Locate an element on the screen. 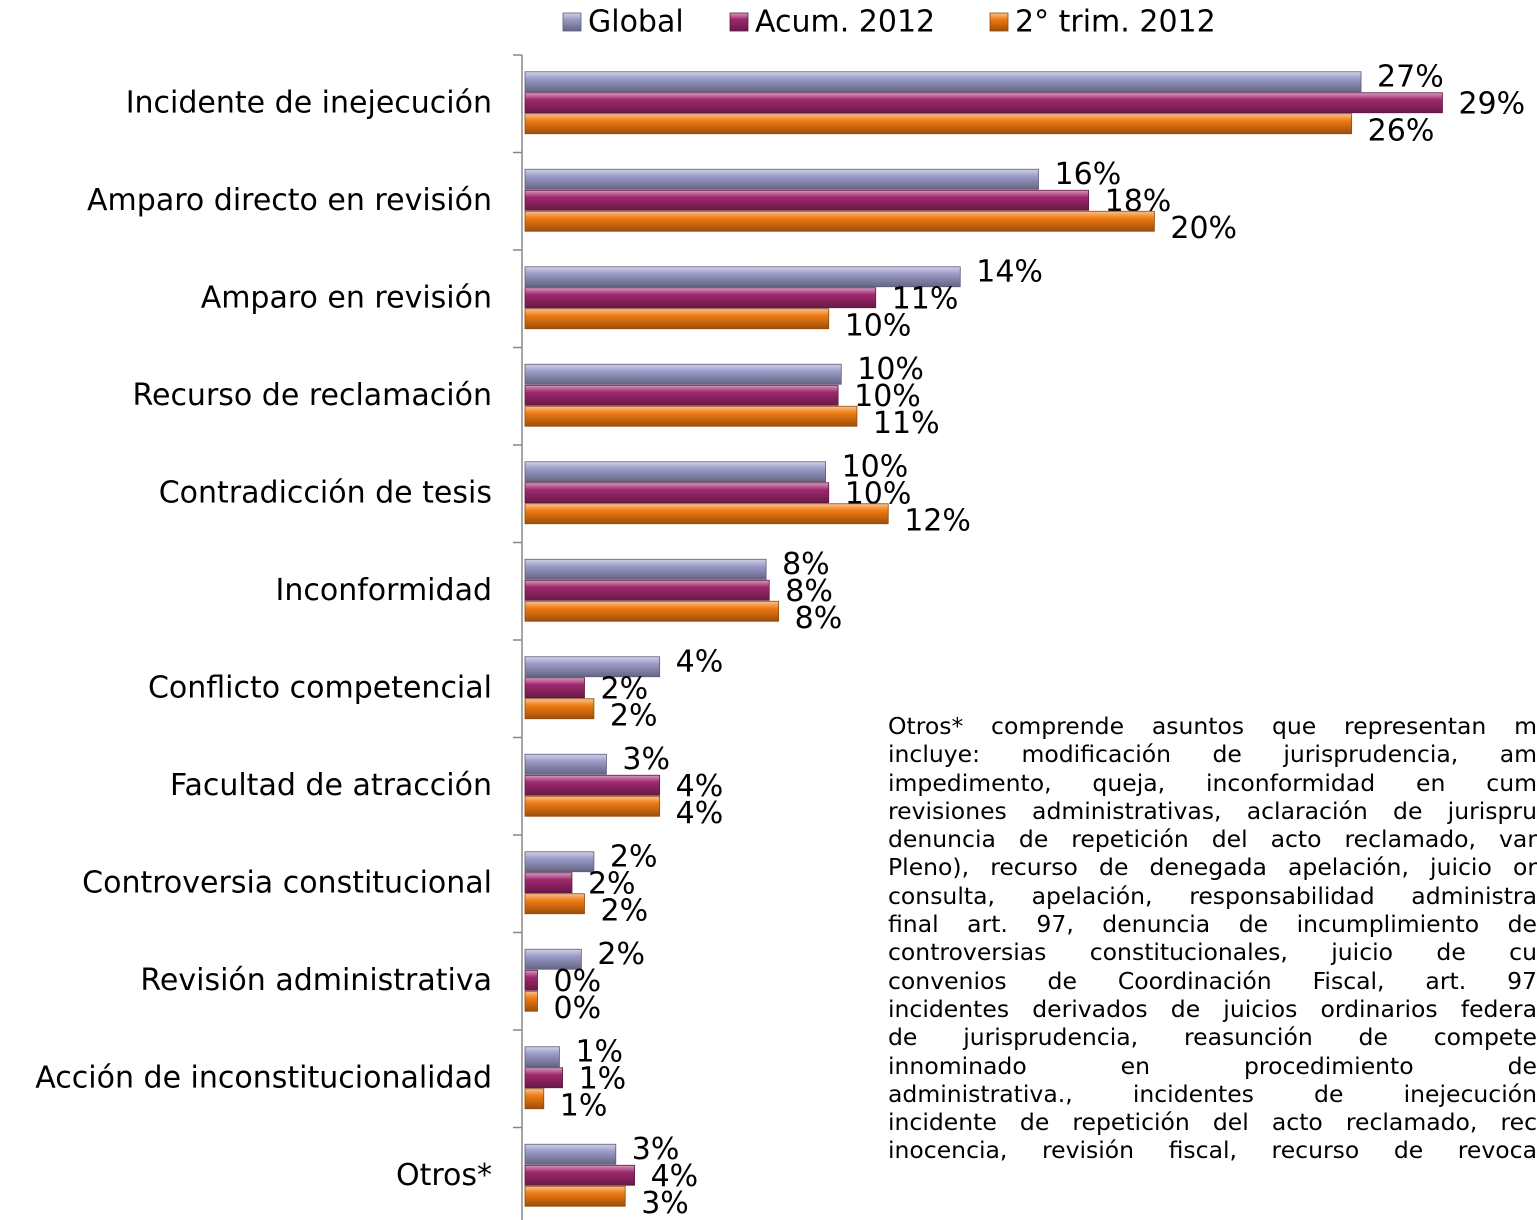  y-tick-label: Acción de inconstitucionalidad is located at coordinates (263, 1077).